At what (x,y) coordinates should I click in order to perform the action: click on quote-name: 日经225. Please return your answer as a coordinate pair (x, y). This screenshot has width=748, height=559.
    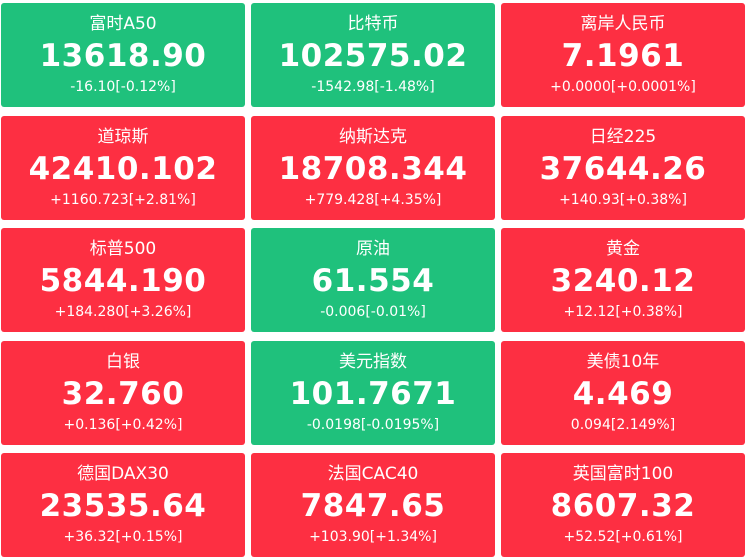
    Looking at the image, I should click on (623, 136).